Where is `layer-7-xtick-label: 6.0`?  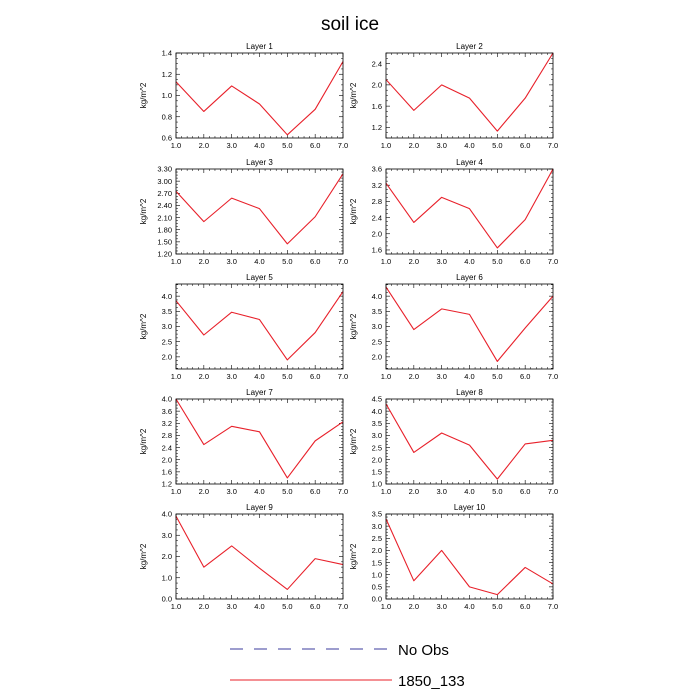 layer-7-xtick-label: 6.0 is located at coordinates (315, 491).